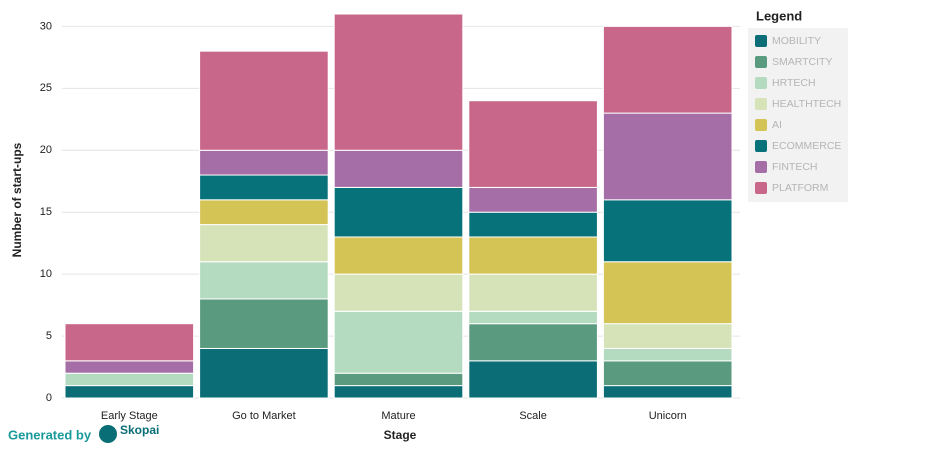 Image resolution: width=940 pixels, height=449 pixels. I want to click on brand-logo, so click(108, 434).